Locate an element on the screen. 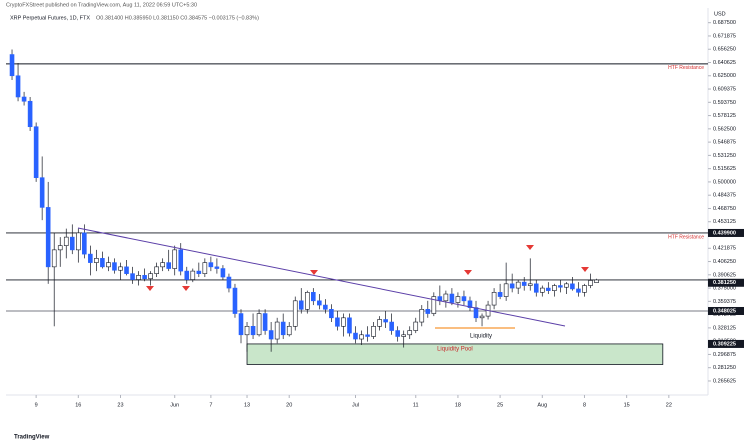  x-tick-label: 20 is located at coordinates (289, 405).